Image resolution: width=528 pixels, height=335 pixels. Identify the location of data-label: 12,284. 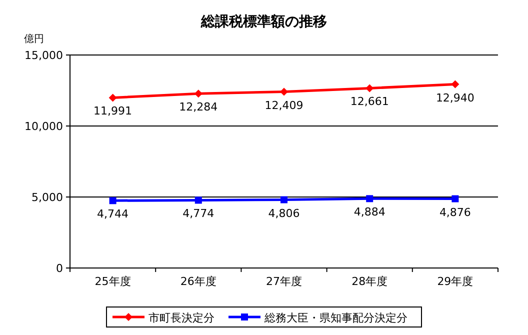
(198, 107).